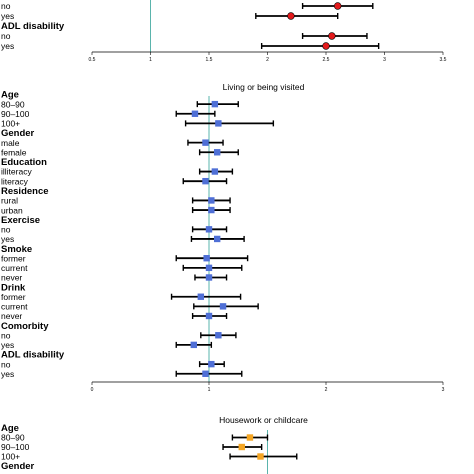  I want to click on row-label: literacy, so click(15, 181).